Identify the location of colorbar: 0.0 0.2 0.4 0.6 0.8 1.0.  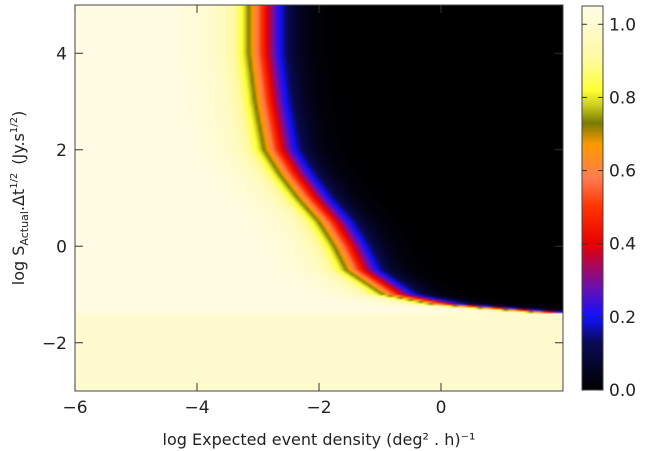
(608, 203).